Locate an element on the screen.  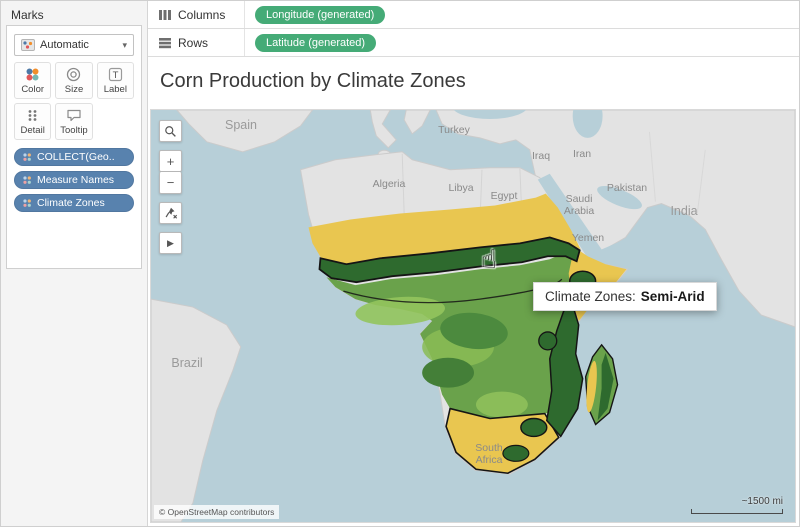
minus-icon: − is located at coordinates (170, 182).